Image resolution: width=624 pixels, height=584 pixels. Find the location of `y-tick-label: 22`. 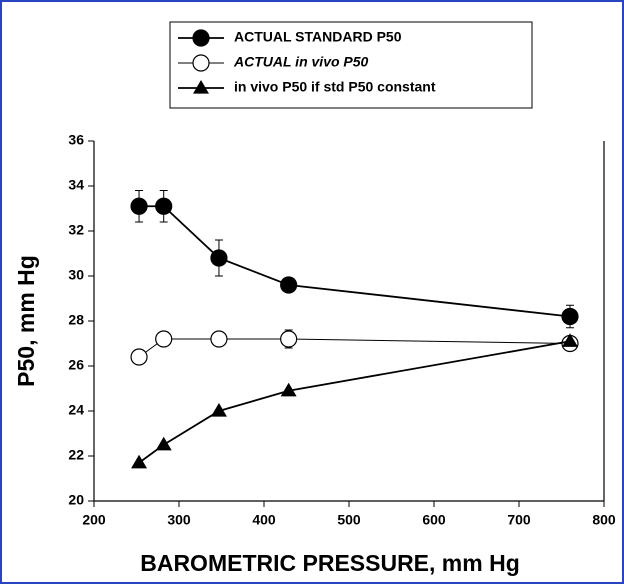

y-tick-label: 22 is located at coordinates (76, 455).